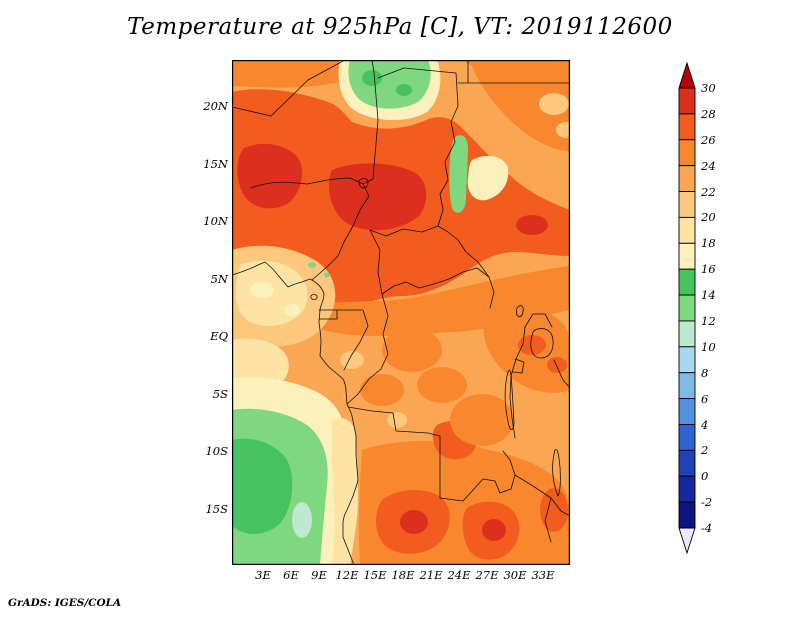 Image resolution: width=800 pixels, height=618 pixels. Describe the element at coordinates (708, 139) in the screenshot. I see `colorbar-tick-label: 26` at that location.